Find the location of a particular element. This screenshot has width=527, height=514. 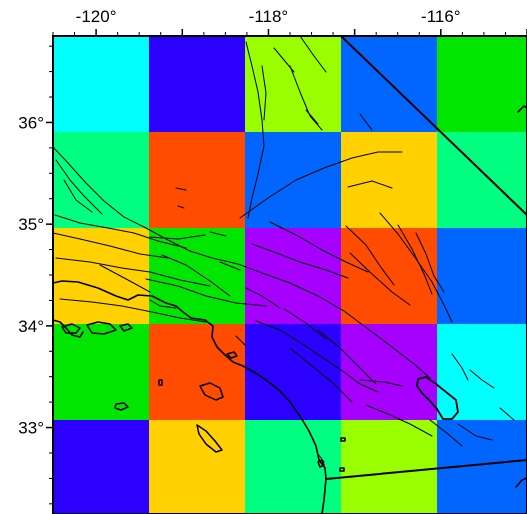

y-tick-label: 35° is located at coordinates (31, 224).